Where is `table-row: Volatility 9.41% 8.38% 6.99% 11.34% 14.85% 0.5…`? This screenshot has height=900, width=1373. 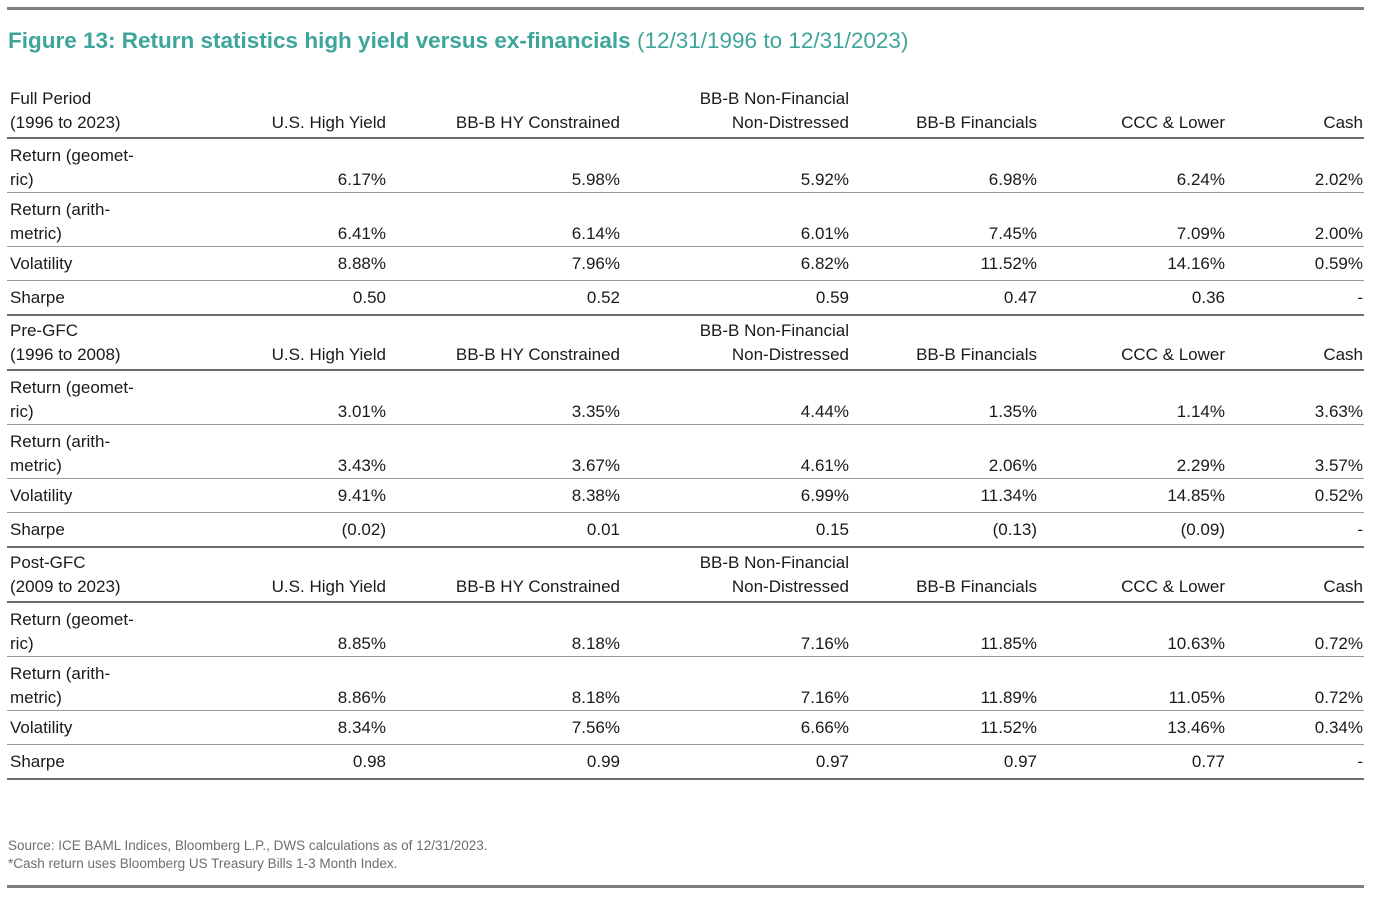
table-row: Volatility 9.41% 8.38% 6.99% 11.34% 14.85% 0.5… is located at coordinates (685, 495).